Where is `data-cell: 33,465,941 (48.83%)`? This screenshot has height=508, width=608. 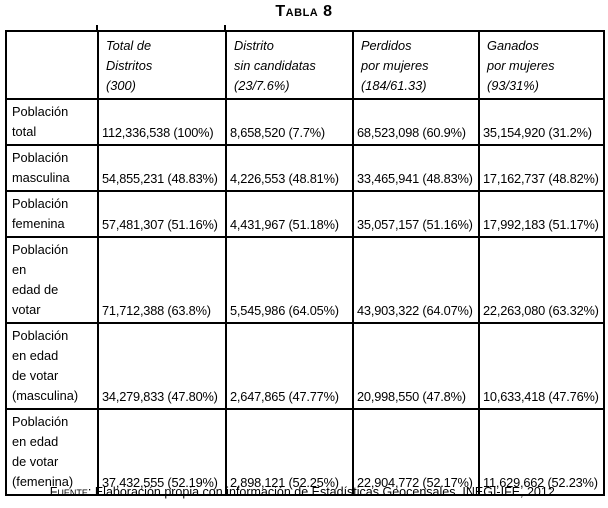 data-cell: 33,465,941 (48.83%) is located at coordinates (416, 168).